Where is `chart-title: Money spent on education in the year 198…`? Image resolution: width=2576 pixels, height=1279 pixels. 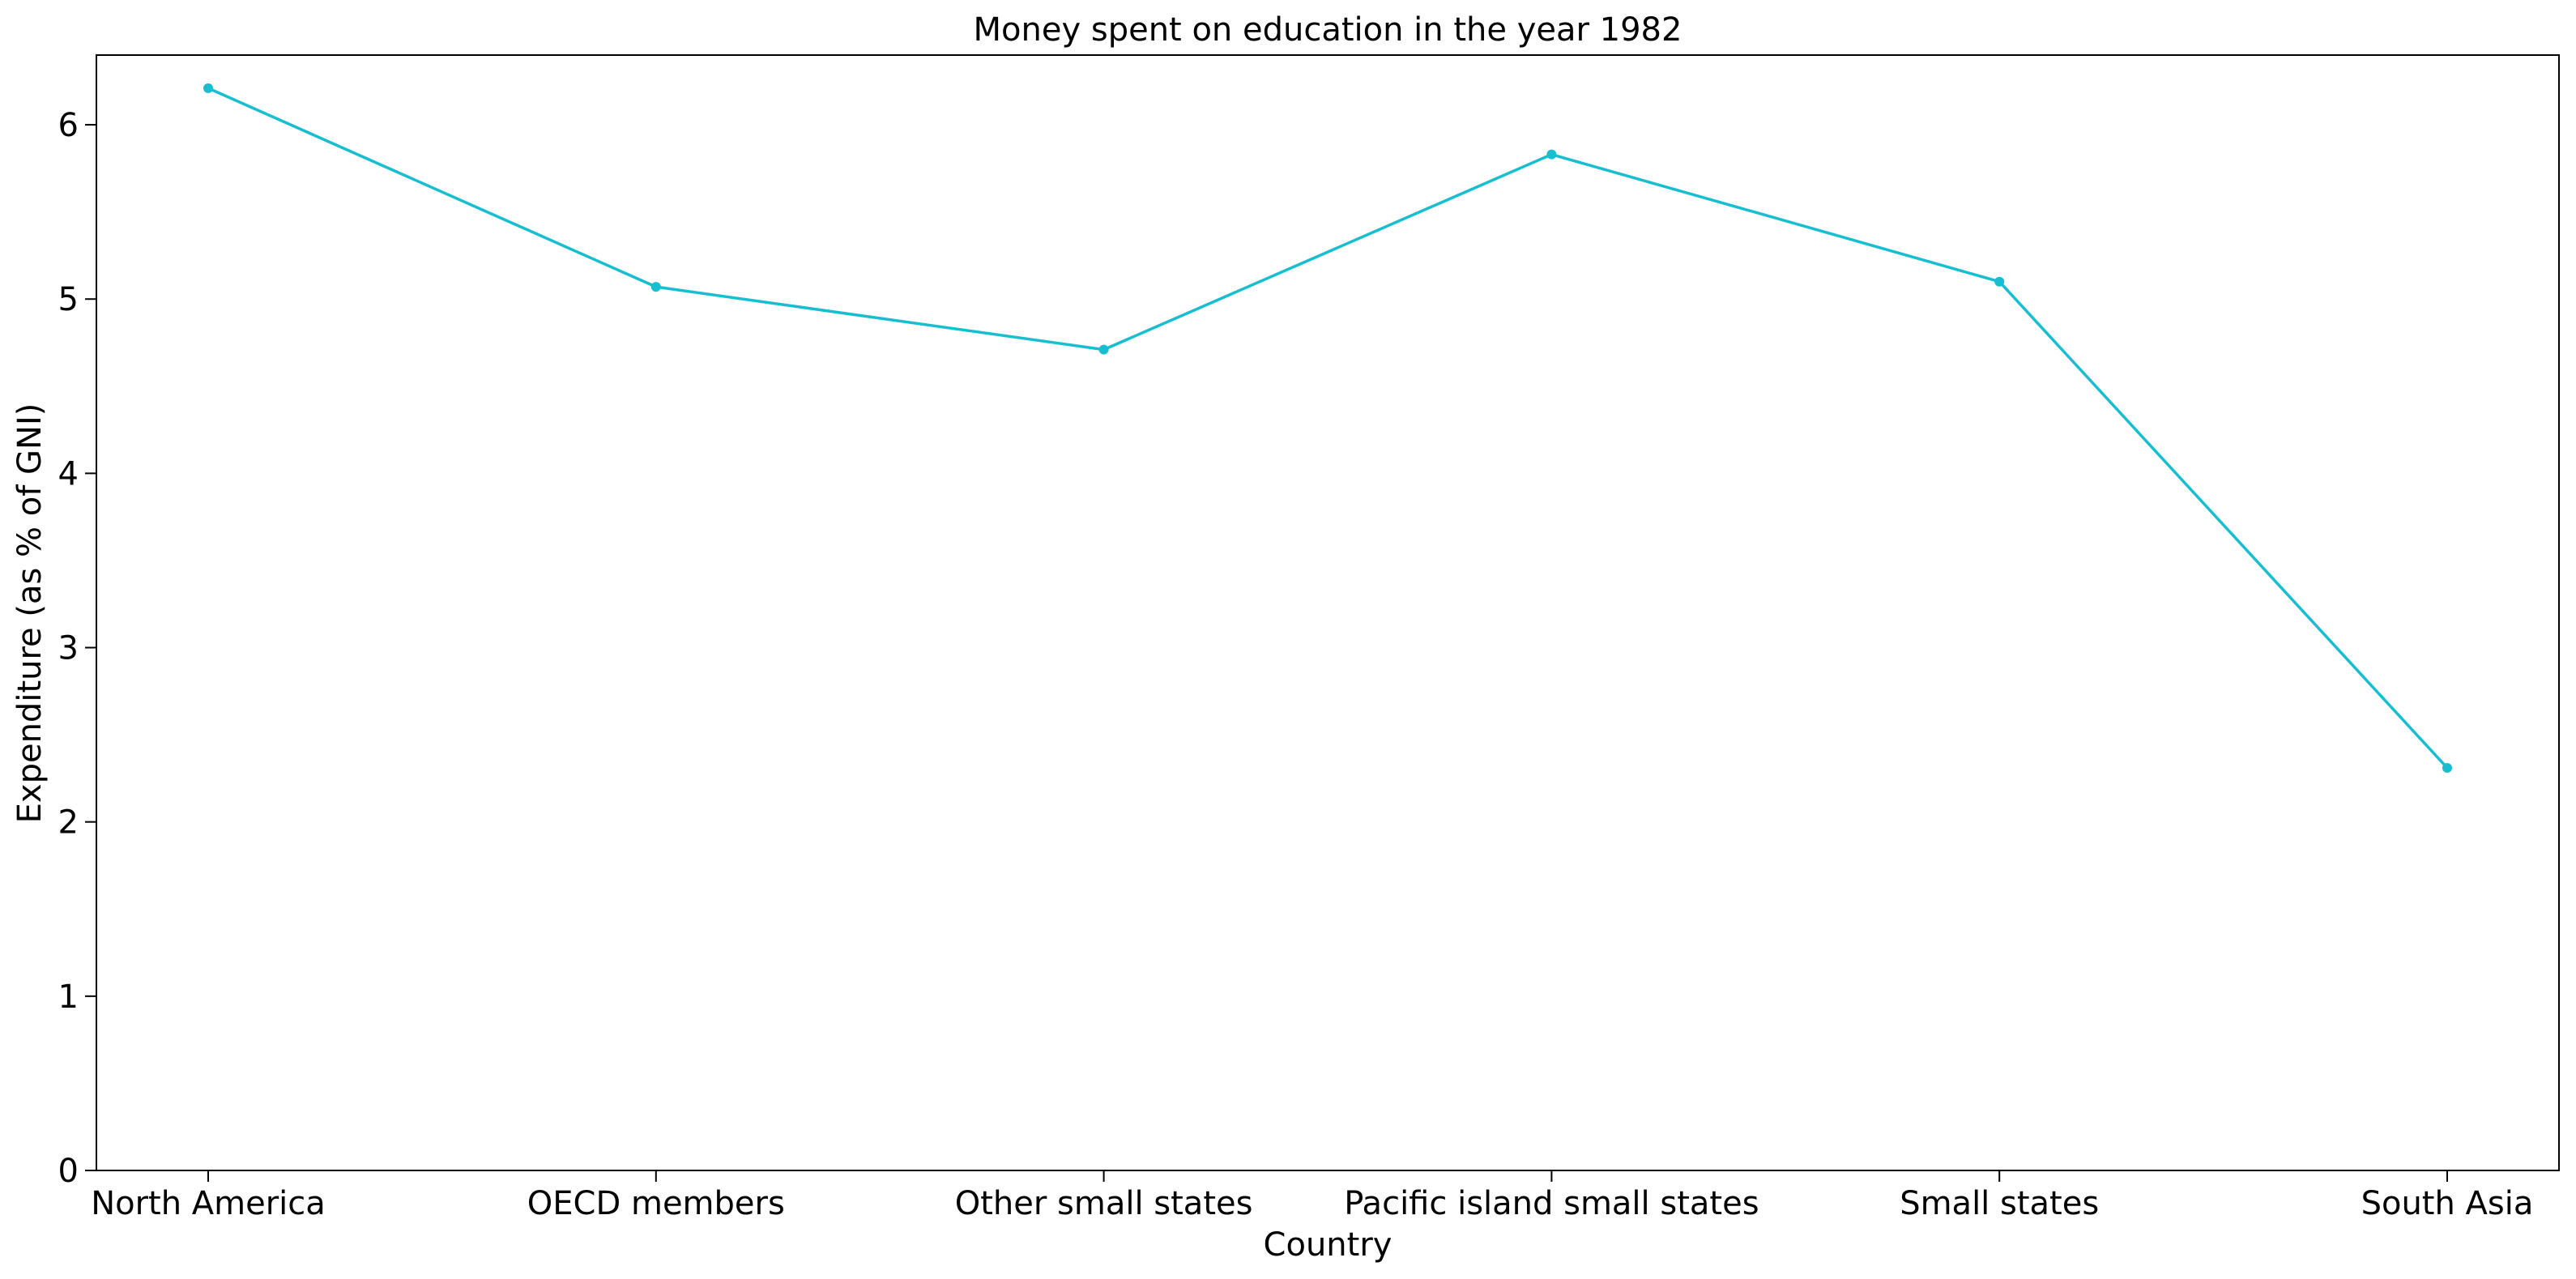 chart-title: Money spent on education in the year 198… is located at coordinates (1328, 30).